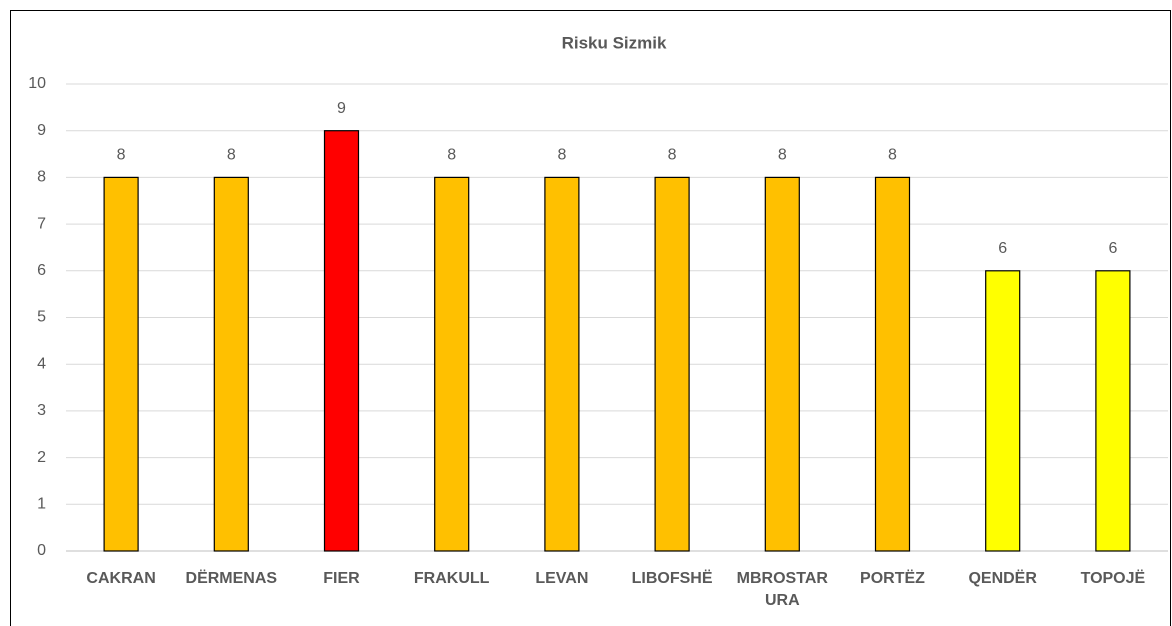 This screenshot has width=1172, height=626. Describe the element at coordinates (41, 550) in the screenshot. I see `y-tick-label: 0` at that location.